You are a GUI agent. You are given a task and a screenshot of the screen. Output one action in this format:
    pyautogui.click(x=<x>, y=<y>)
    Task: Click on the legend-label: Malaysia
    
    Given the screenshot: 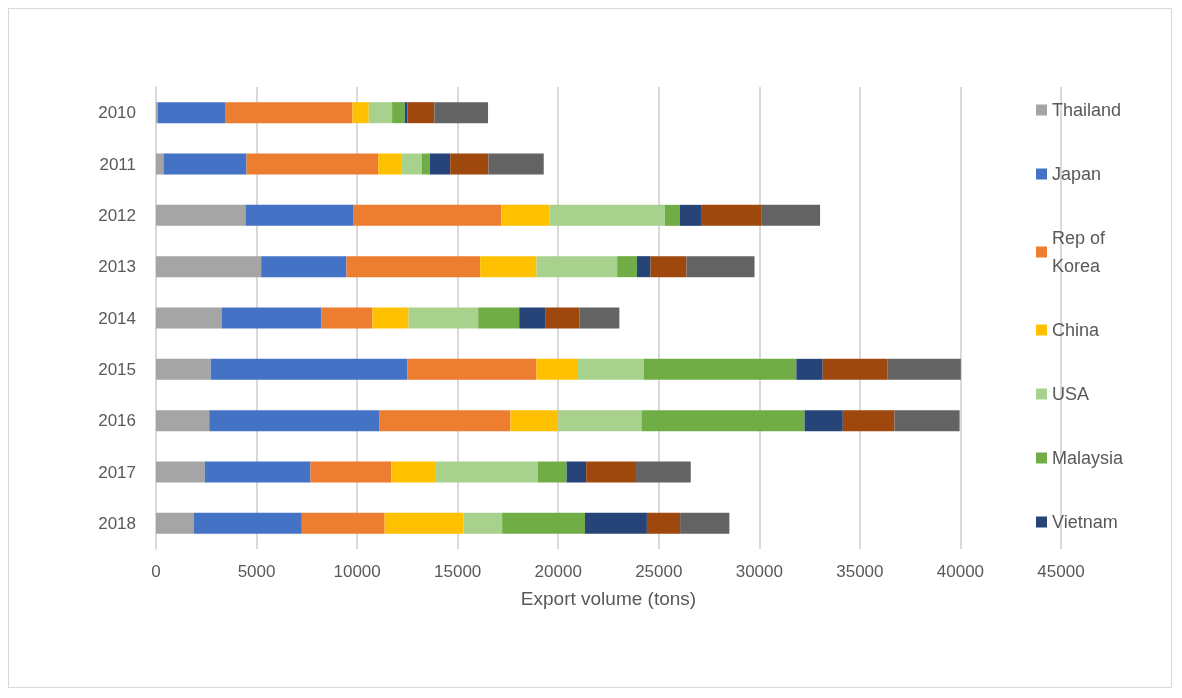 What is the action you would take?
    pyautogui.click(x=1088, y=458)
    